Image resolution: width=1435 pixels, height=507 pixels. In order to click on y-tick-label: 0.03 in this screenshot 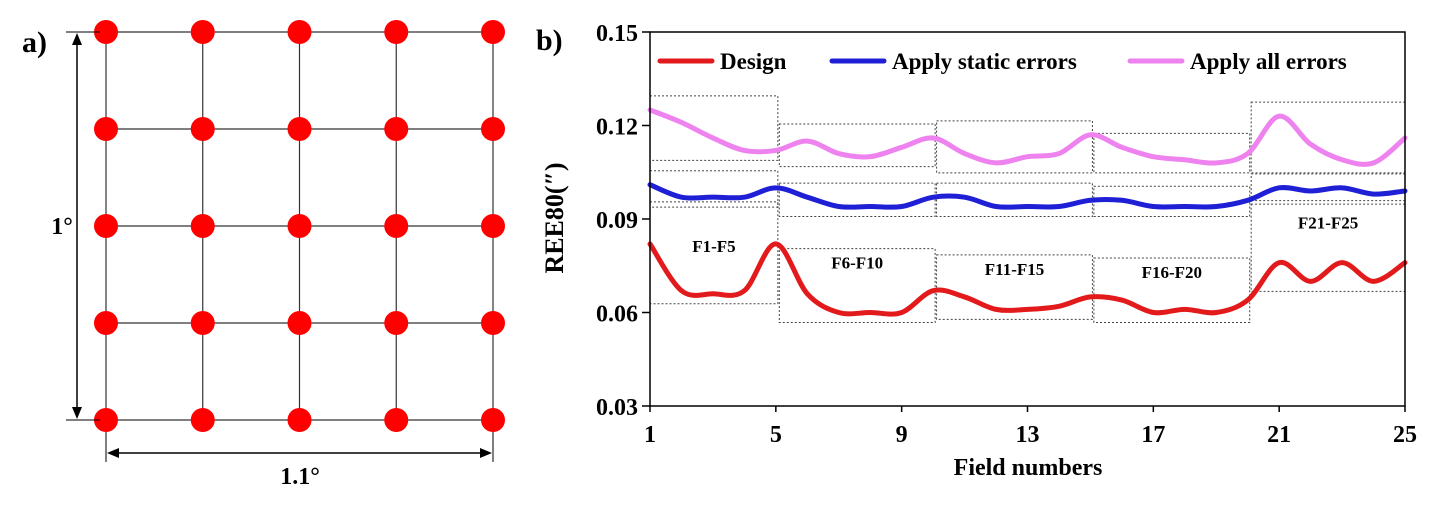, I will do `click(617, 408)`.